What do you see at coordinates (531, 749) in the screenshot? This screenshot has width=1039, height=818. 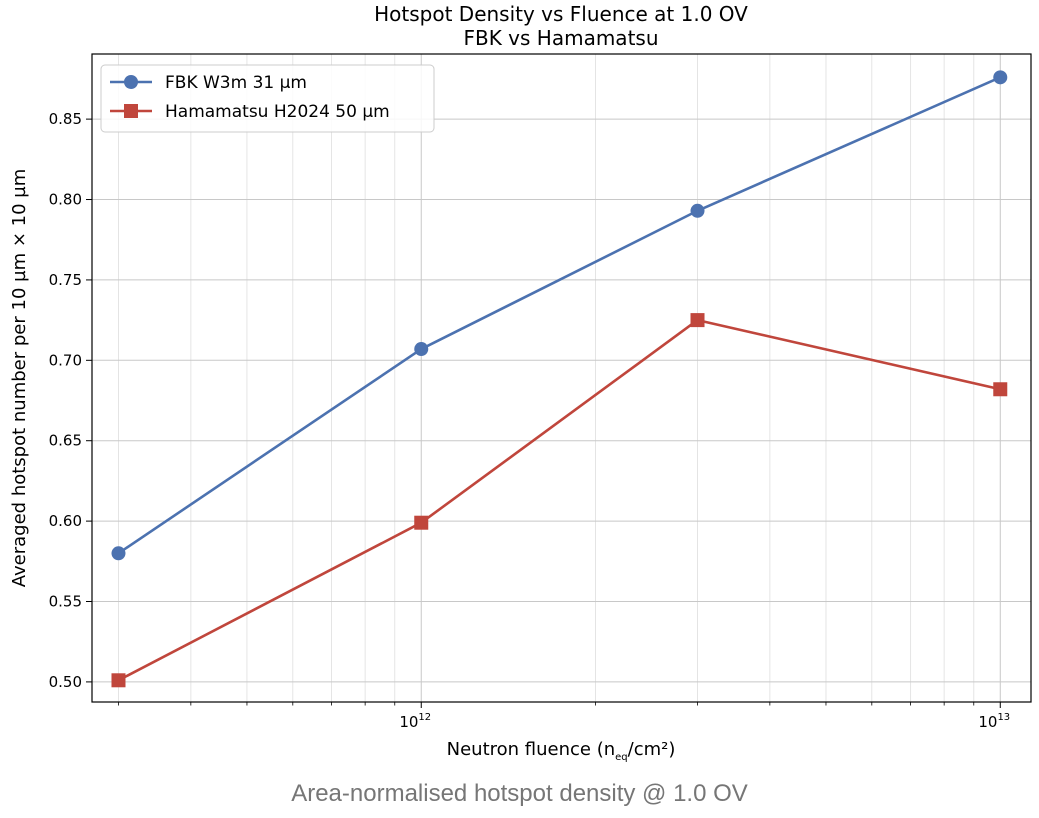 I see `x-axis-label-main: Neutron fluence (n` at bounding box center [531, 749].